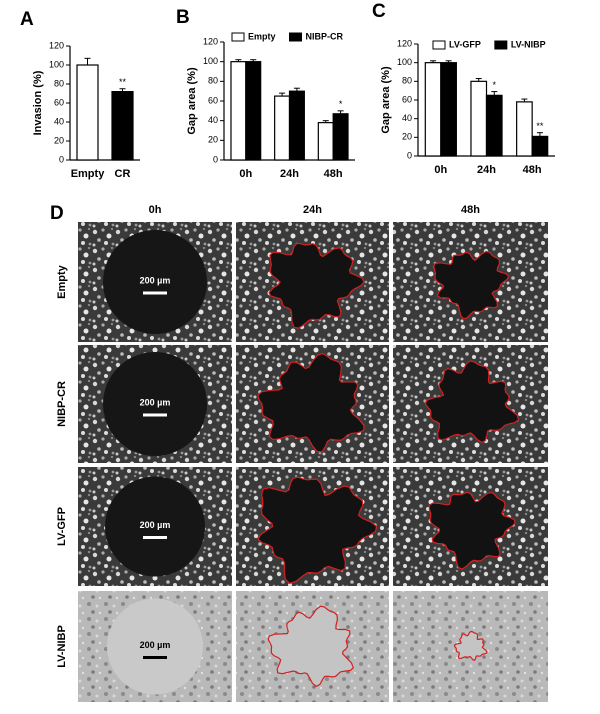 The width and height of the screenshot is (600, 714). Describe the element at coordinates (62, 404) in the screenshot. I see `row-label: NIBP-CR` at that location.